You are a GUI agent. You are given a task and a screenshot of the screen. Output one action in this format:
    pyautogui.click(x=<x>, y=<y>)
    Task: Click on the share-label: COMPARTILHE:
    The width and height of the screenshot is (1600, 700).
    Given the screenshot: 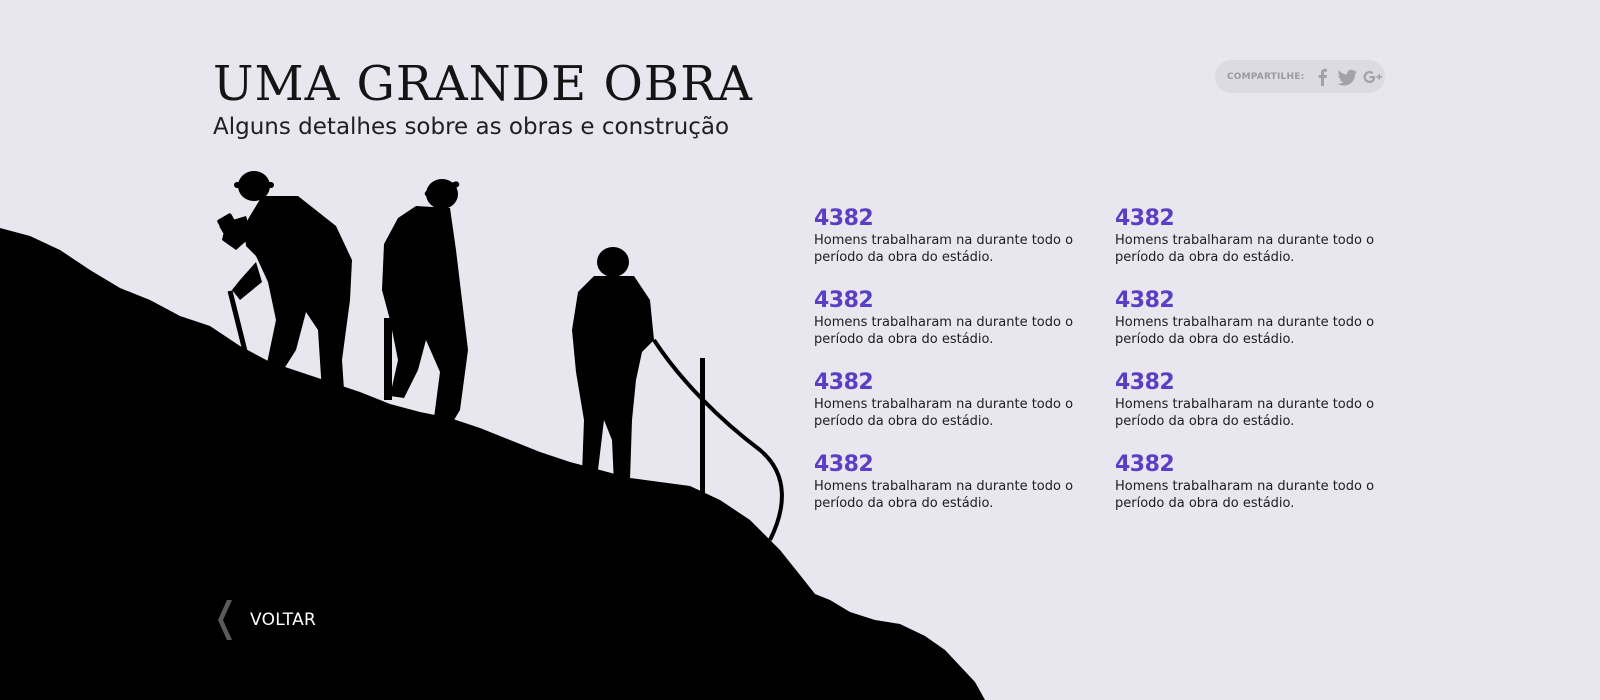 What is the action you would take?
    pyautogui.click(x=1266, y=76)
    